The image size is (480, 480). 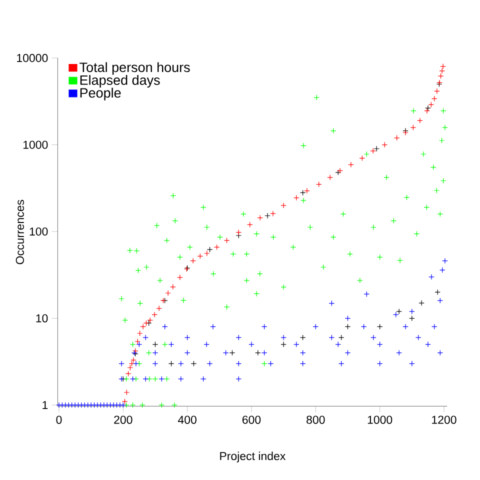 What do you see at coordinates (123, 420) in the screenshot?
I see `x-tick-label: 200` at bounding box center [123, 420].